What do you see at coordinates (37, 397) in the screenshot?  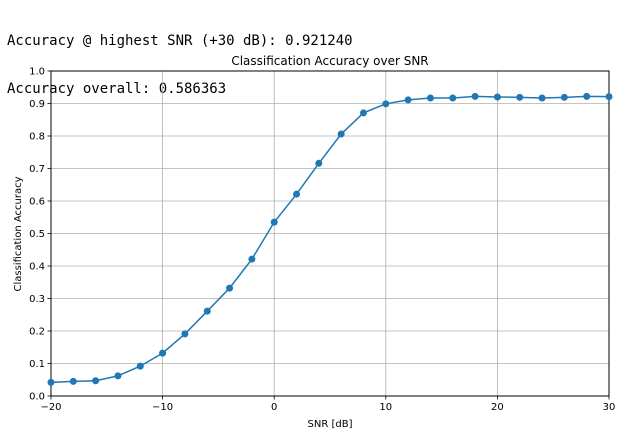 I see `y-tick-label: 0.0` at bounding box center [37, 397].